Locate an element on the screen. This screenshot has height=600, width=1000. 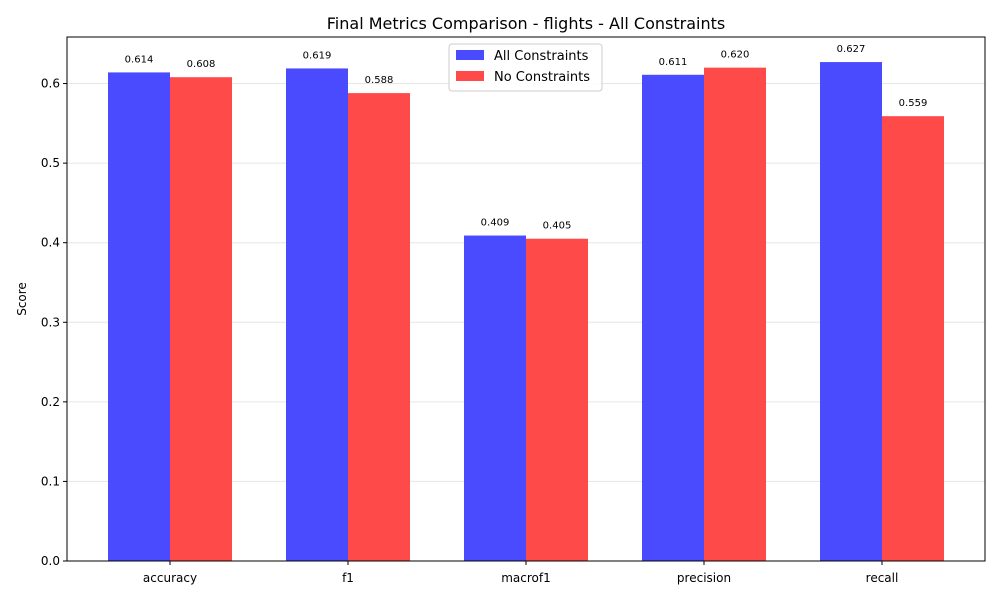
legend-label-all-constraints: All Constraints is located at coordinates (541, 56).